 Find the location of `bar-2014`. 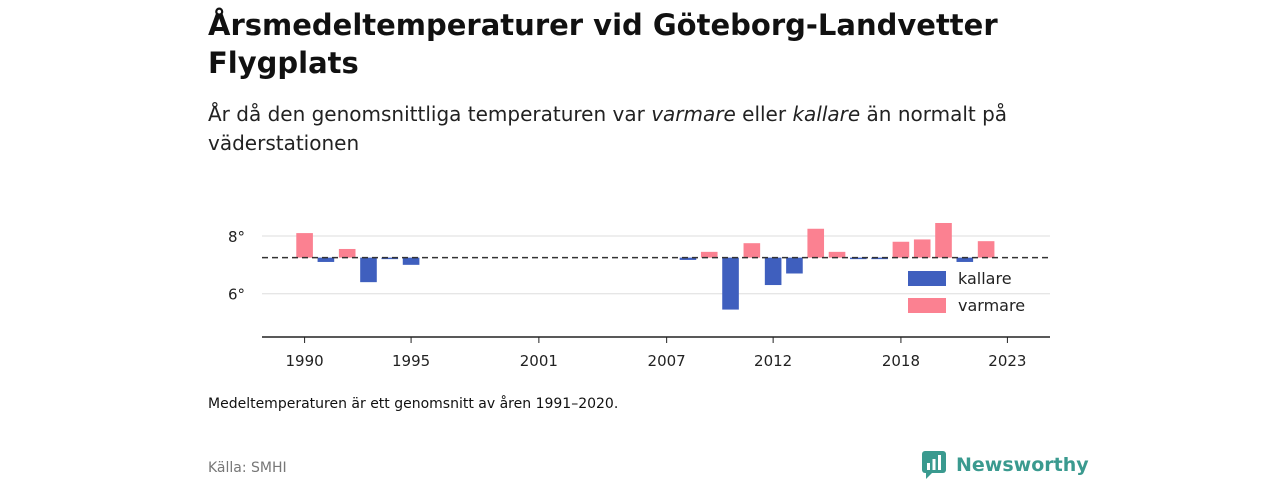

bar-2014 is located at coordinates (816, 243).